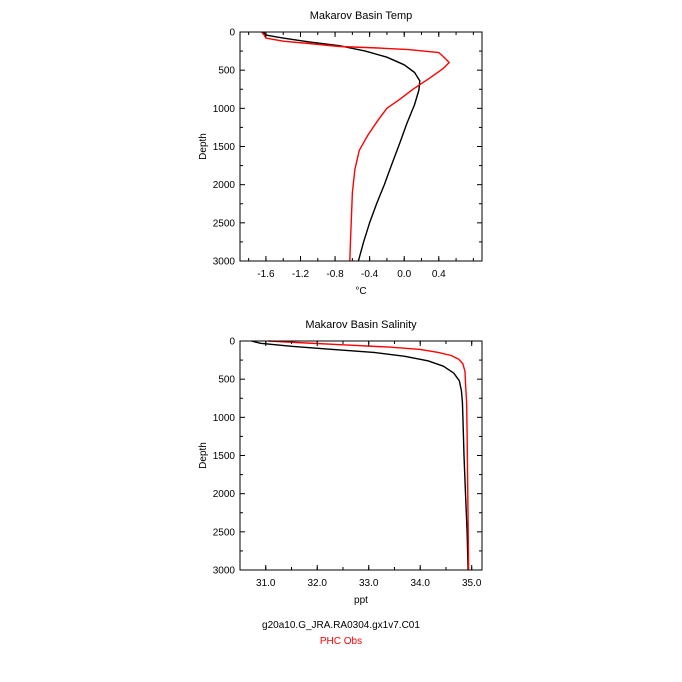  What do you see at coordinates (224, 185) in the screenshot?
I see `temp-ytick-label: 2000` at bounding box center [224, 185].